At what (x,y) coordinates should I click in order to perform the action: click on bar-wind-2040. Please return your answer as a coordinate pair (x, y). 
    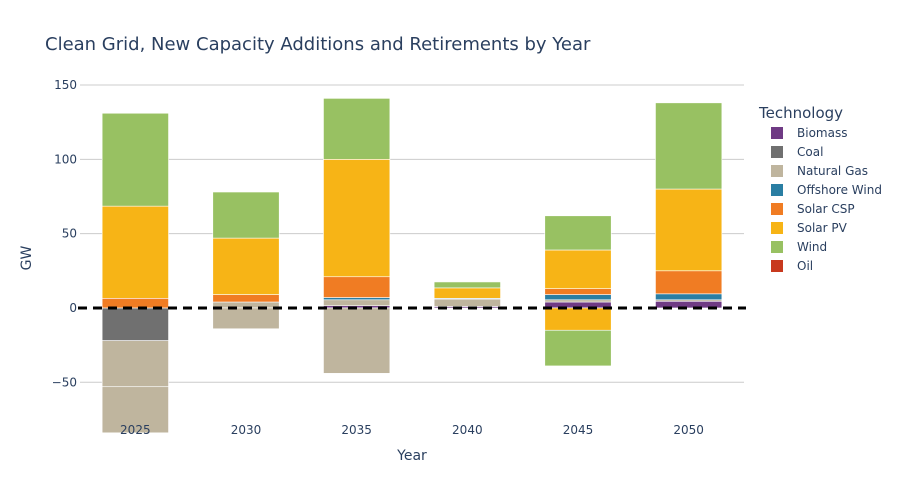
    Looking at the image, I should click on (467, 285).